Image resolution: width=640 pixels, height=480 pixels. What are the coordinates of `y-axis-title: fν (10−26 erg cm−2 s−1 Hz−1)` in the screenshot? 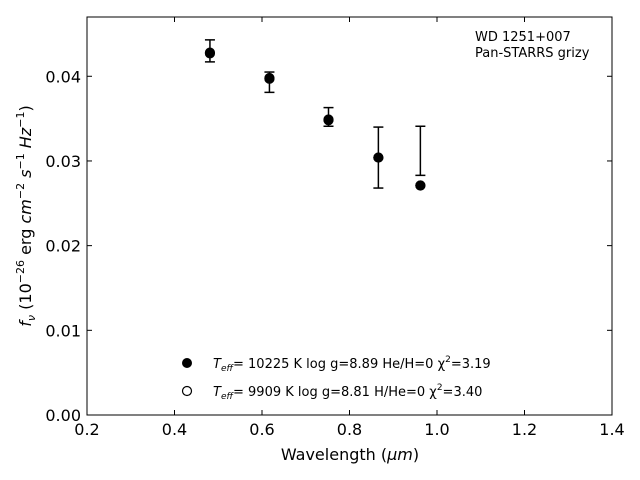 It's located at (26, 215).